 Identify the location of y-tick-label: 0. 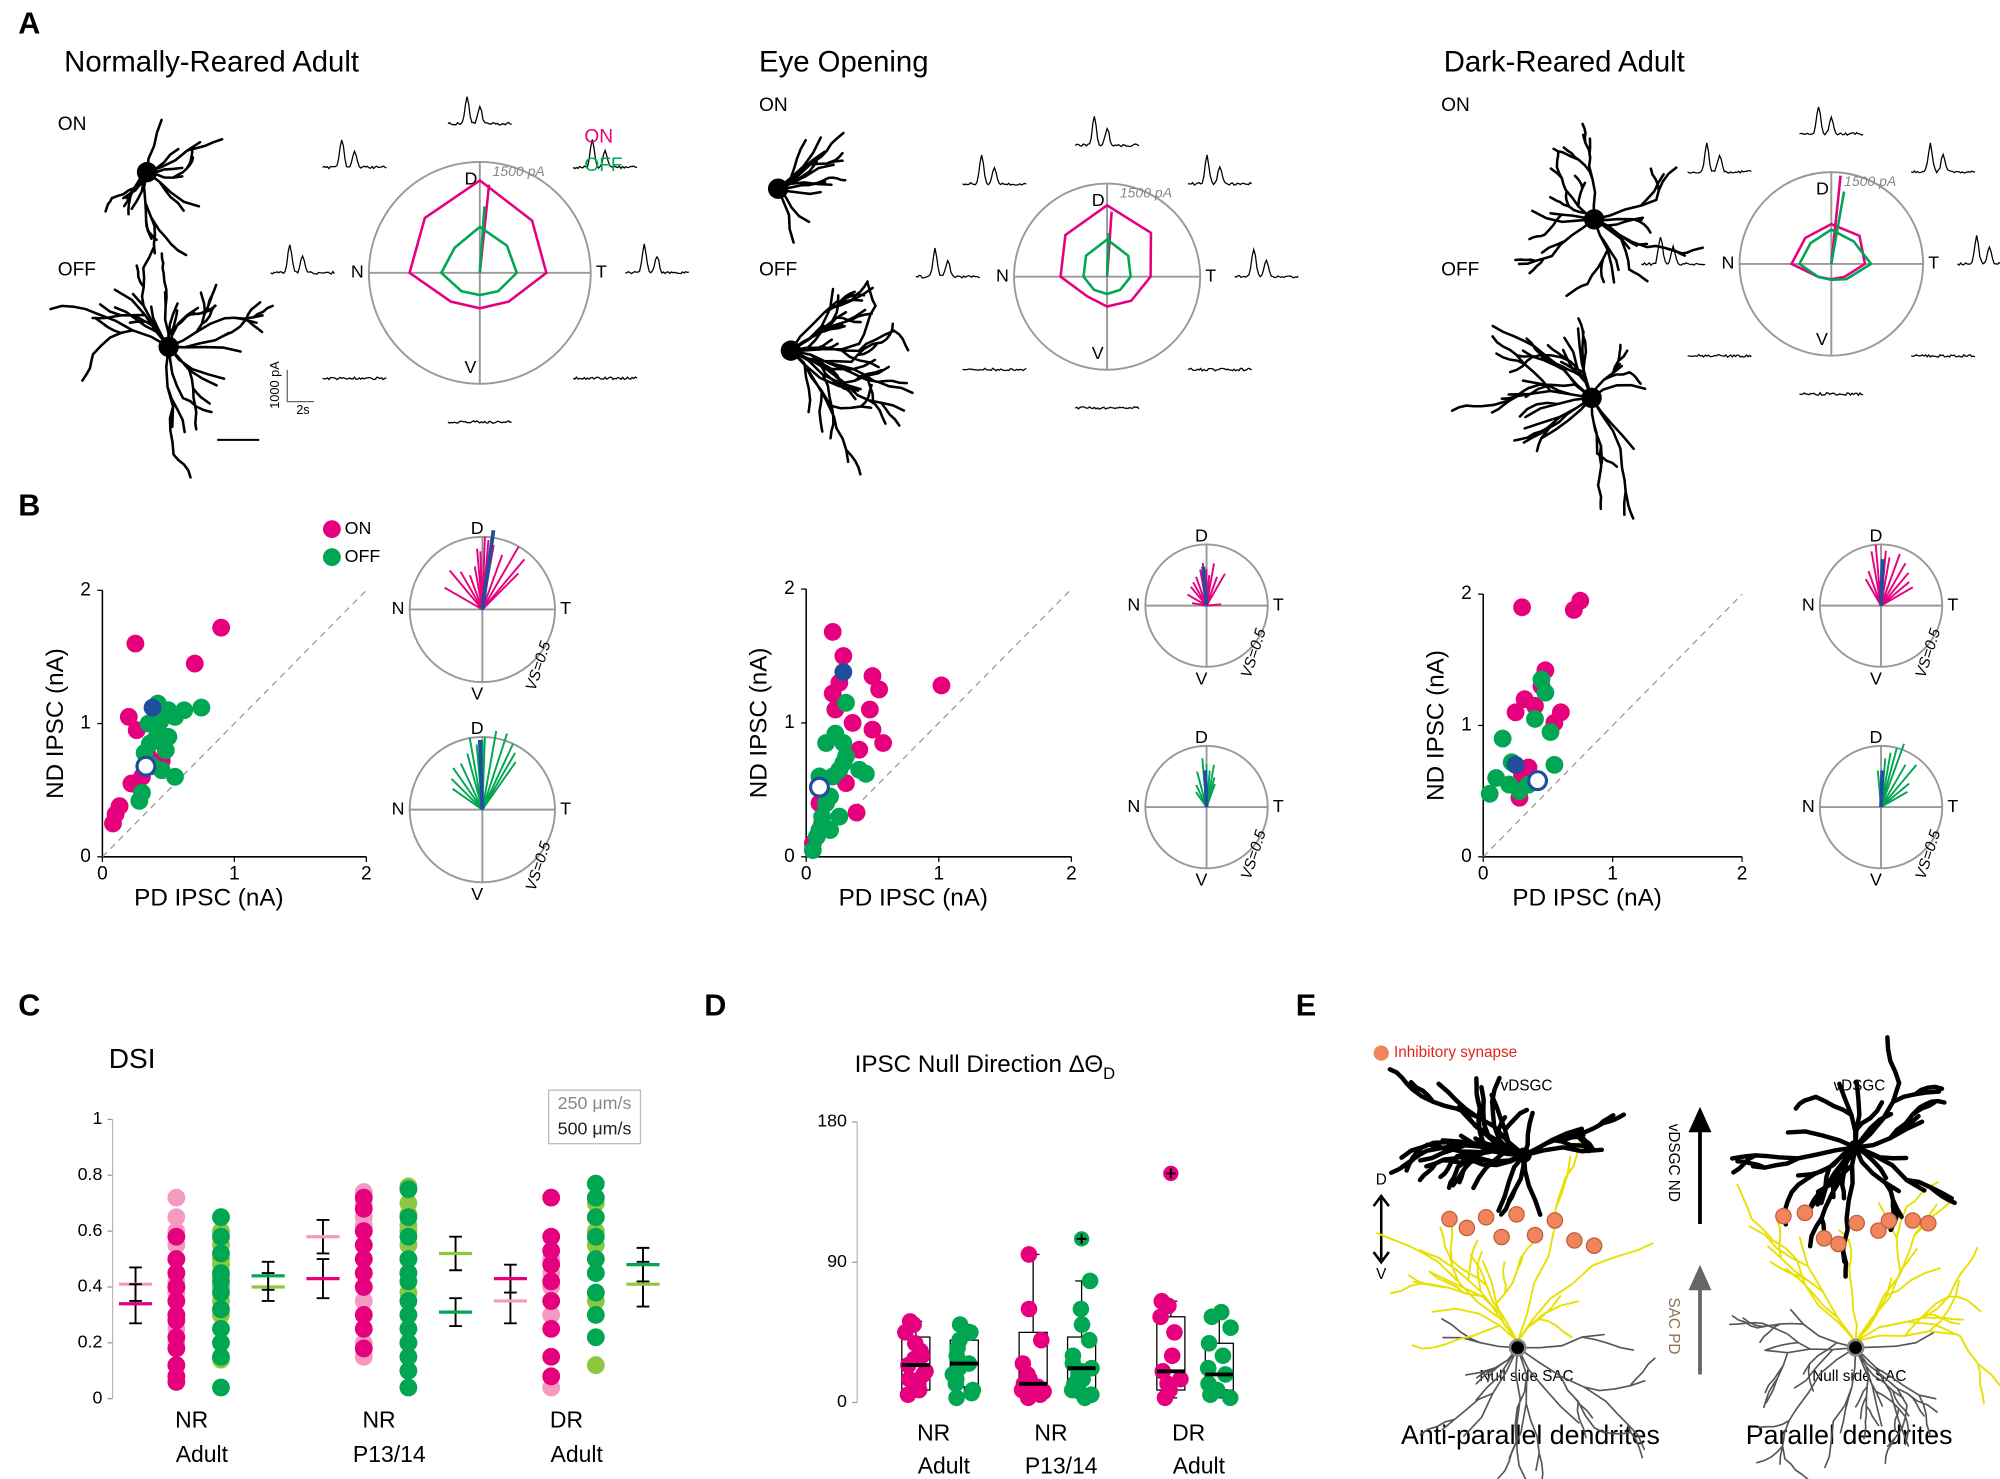
(97, 1397).